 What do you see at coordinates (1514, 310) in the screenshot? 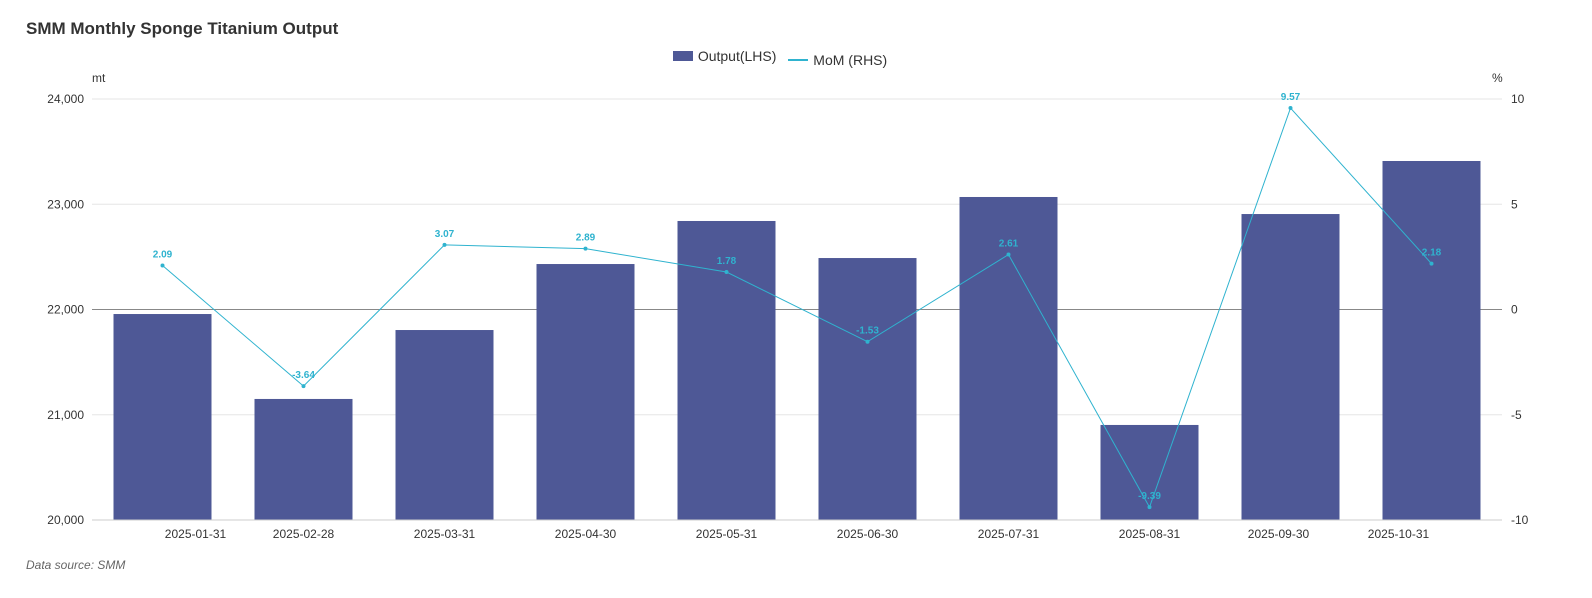
I see `y-right-tick-label: 0` at bounding box center [1514, 310].